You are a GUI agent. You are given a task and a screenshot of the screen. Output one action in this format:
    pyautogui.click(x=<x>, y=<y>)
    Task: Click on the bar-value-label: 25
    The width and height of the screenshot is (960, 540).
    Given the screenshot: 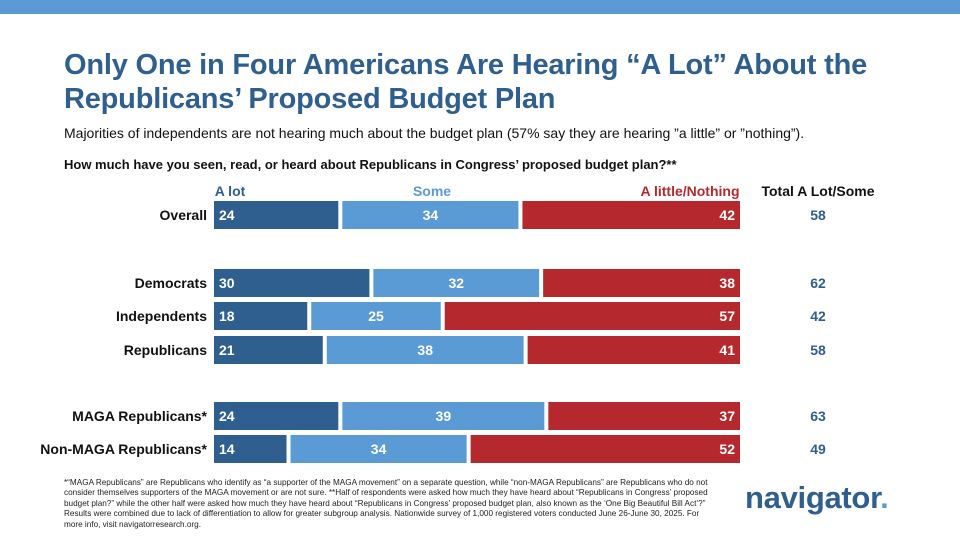 What is the action you would take?
    pyautogui.click(x=376, y=316)
    